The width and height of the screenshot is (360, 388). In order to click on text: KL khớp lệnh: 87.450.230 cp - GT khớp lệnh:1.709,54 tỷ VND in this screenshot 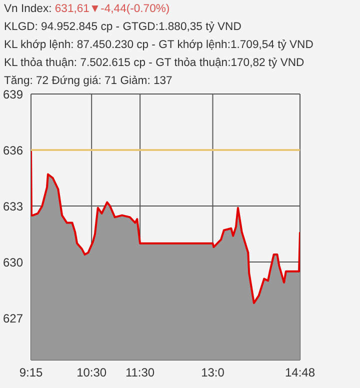, I will do `click(159, 45)`.